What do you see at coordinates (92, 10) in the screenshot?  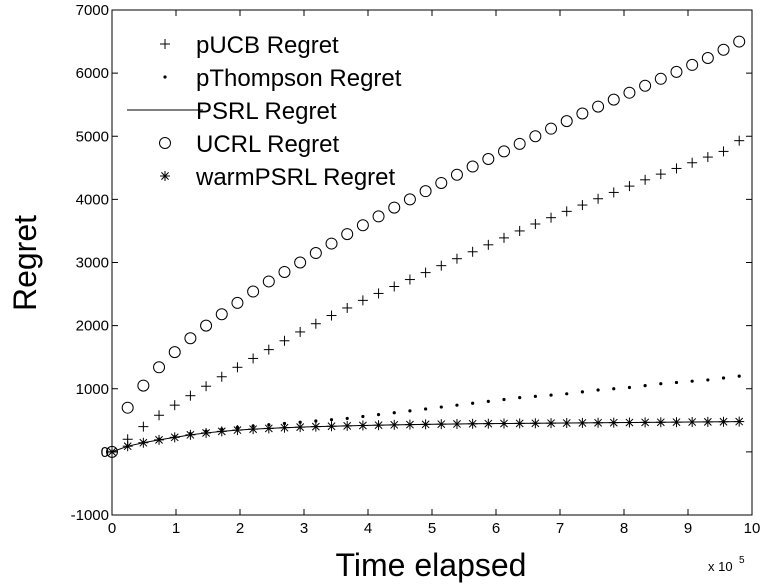 I see `y-tick-label: 7000` at bounding box center [92, 10].